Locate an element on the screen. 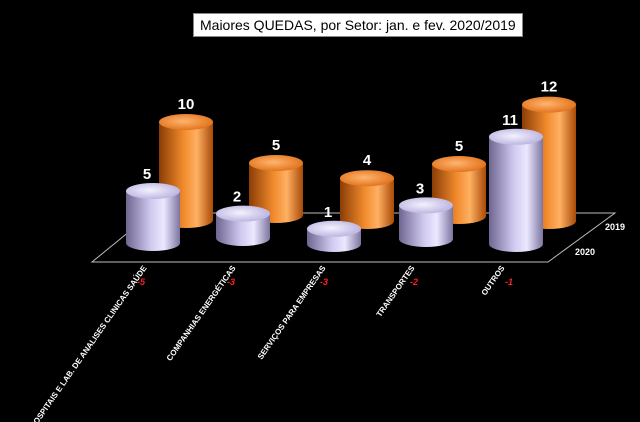 Image resolution: width=640 pixels, height=422 pixels. bar-2019-0-cap is located at coordinates (186, 122).